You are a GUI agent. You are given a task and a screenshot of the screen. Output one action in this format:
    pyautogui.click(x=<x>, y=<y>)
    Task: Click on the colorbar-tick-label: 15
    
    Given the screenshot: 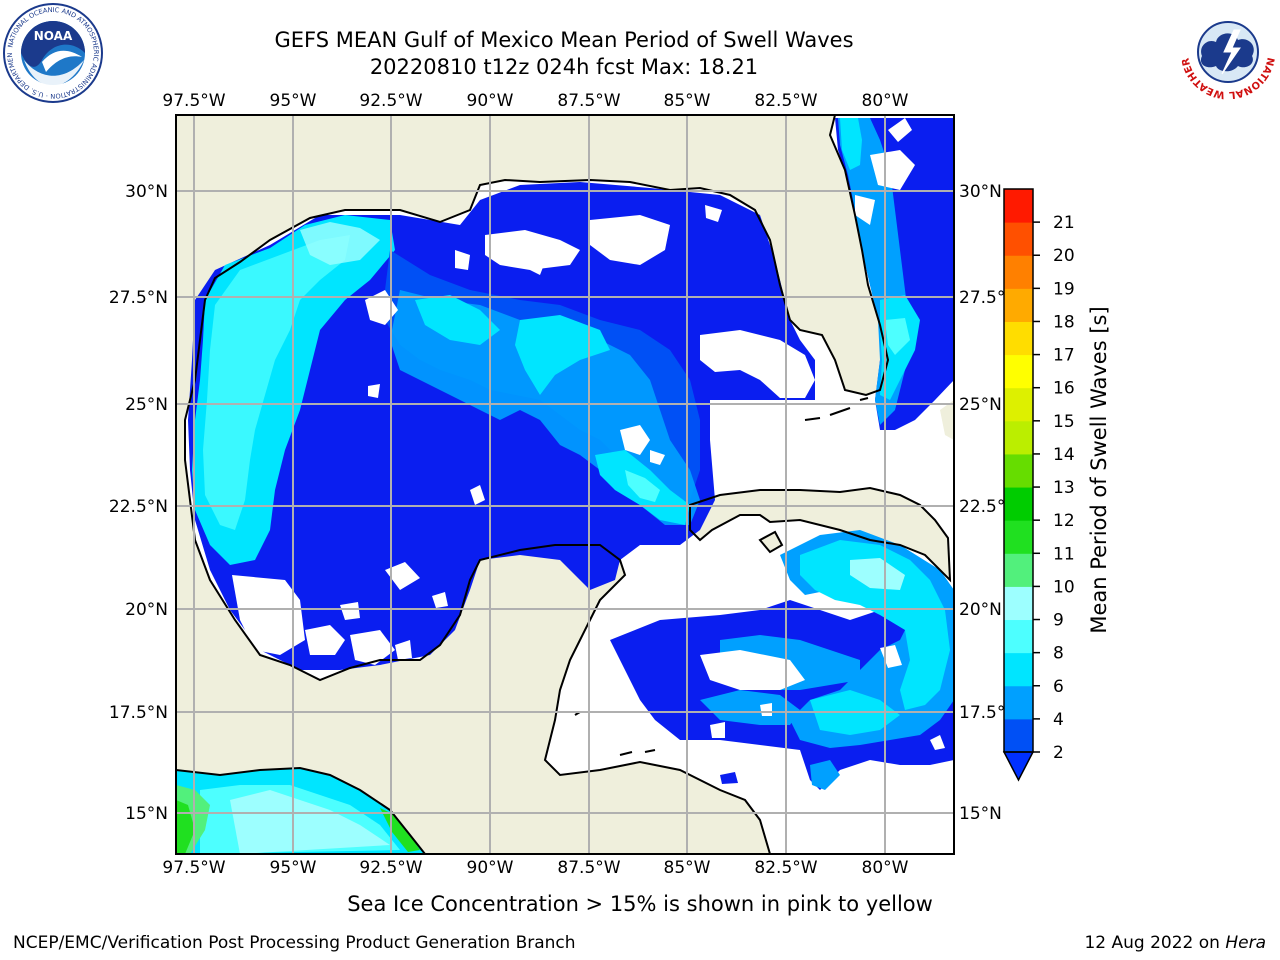 What is the action you would take?
    pyautogui.click(x=1064, y=422)
    